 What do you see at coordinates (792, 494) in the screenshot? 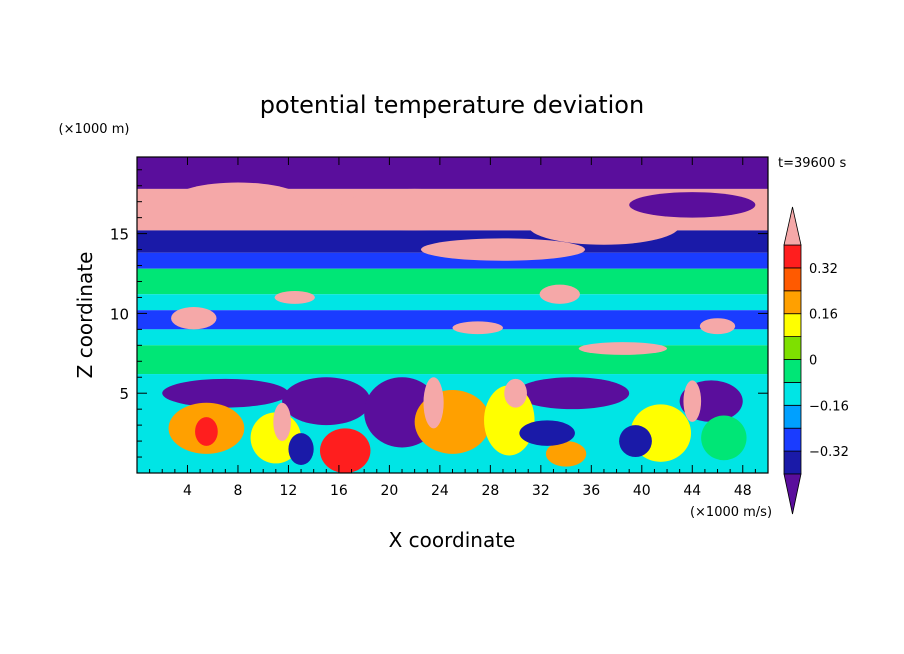
I see `colorbar-min-extension` at bounding box center [792, 494].